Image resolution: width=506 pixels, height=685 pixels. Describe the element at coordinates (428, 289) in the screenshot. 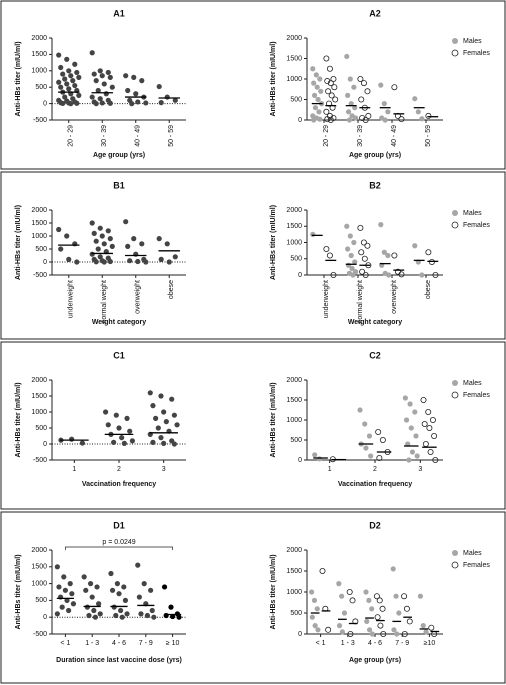

I see `x-tick-label: obese` at that location.